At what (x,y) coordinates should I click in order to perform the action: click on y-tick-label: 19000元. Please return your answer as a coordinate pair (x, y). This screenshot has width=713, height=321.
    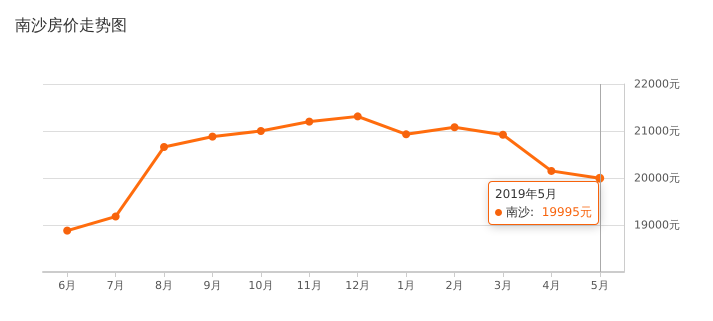
    Looking at the image, I should click on (657, 225).